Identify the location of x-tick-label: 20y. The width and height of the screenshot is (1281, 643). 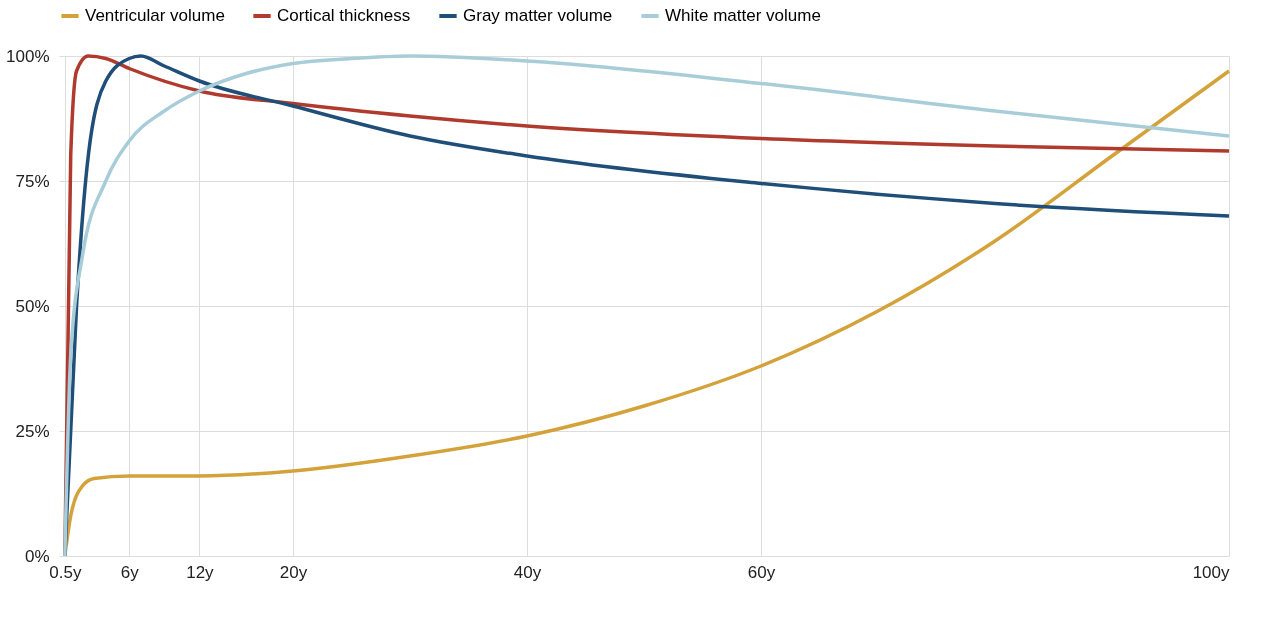
(293, 572).